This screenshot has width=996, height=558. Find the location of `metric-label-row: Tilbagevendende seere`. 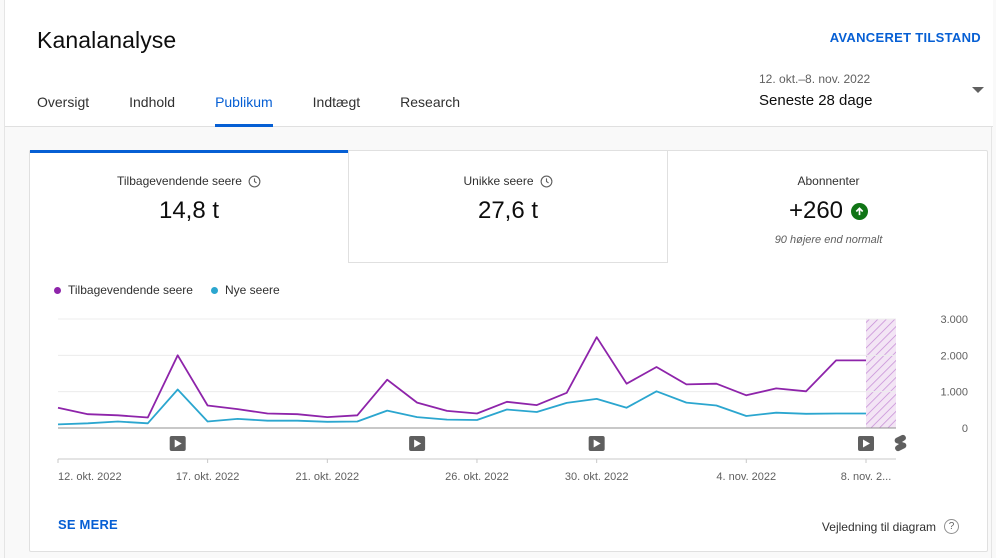

metric-label-row: Tilbagevendende seere is located at coordinates (189, 181).